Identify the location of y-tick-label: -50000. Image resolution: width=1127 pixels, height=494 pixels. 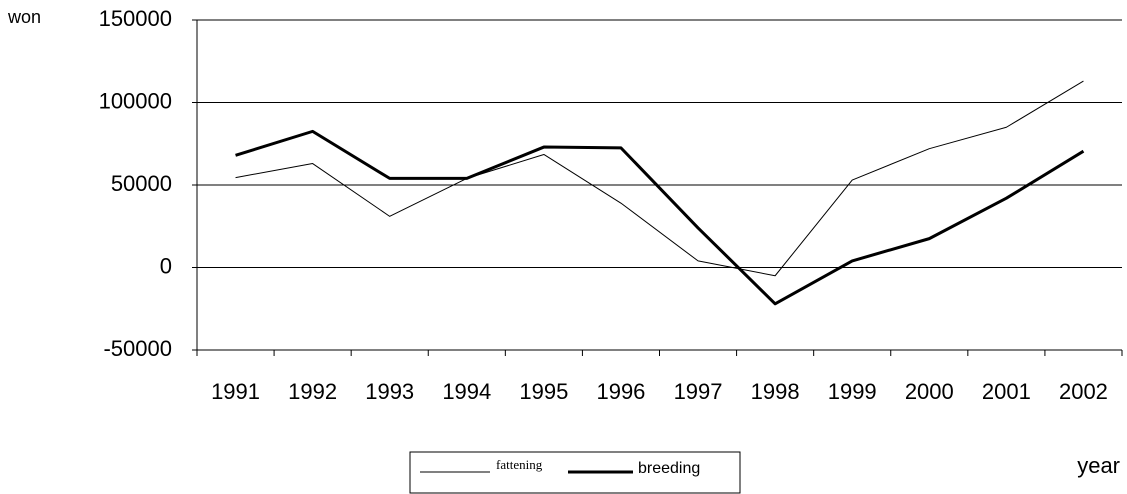
(137, 348).